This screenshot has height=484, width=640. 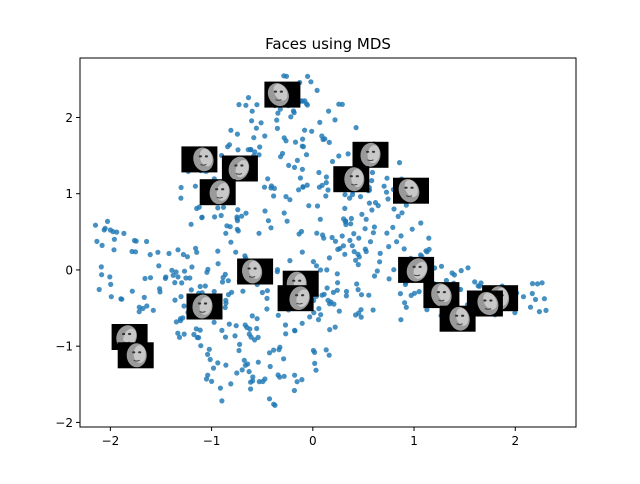 I want to click on y-tick-label: 1, so click(x=69, y=194).